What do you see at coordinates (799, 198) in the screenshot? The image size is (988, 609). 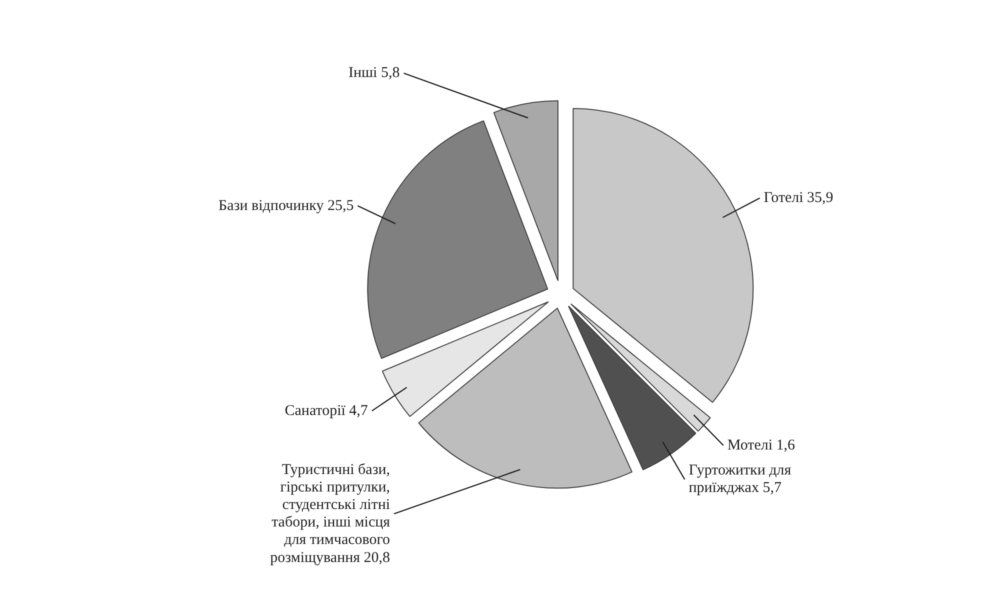 I see `slice-label: Готелі 35,9` at bounding box center [799, 198].